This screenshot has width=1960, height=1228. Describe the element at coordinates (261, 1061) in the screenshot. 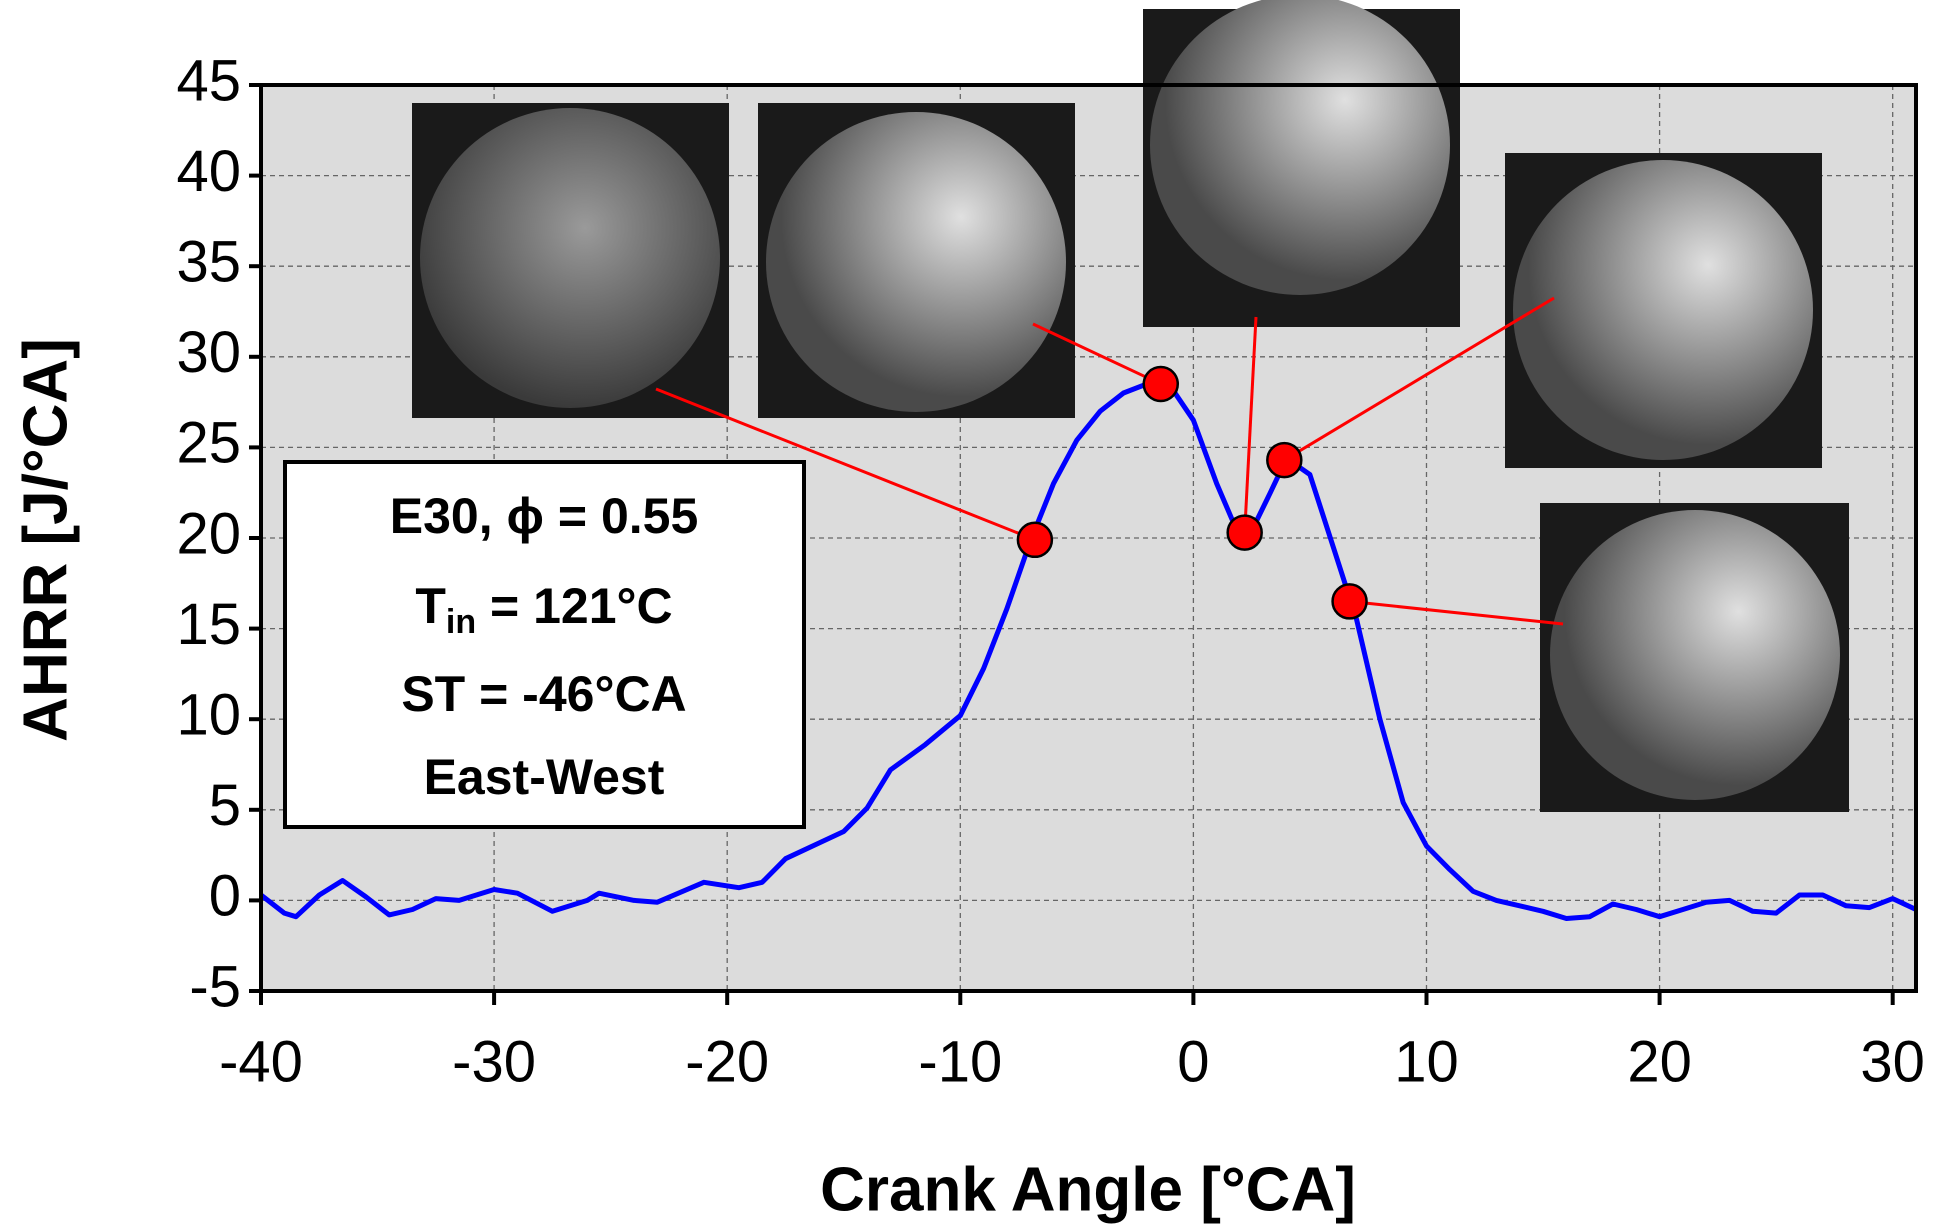

I see `x-tick-label: -40` at that location.